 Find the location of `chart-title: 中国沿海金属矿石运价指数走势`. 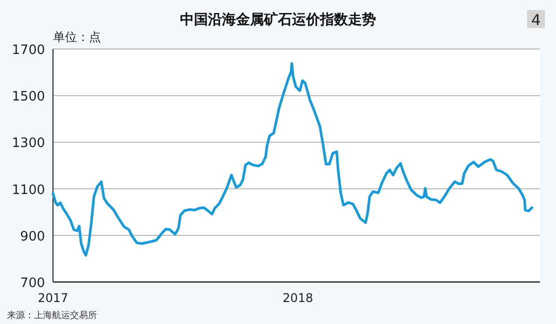

chart-title: 中国沿海金属矿石运价指数走势 is located at coordinates (278, 19).